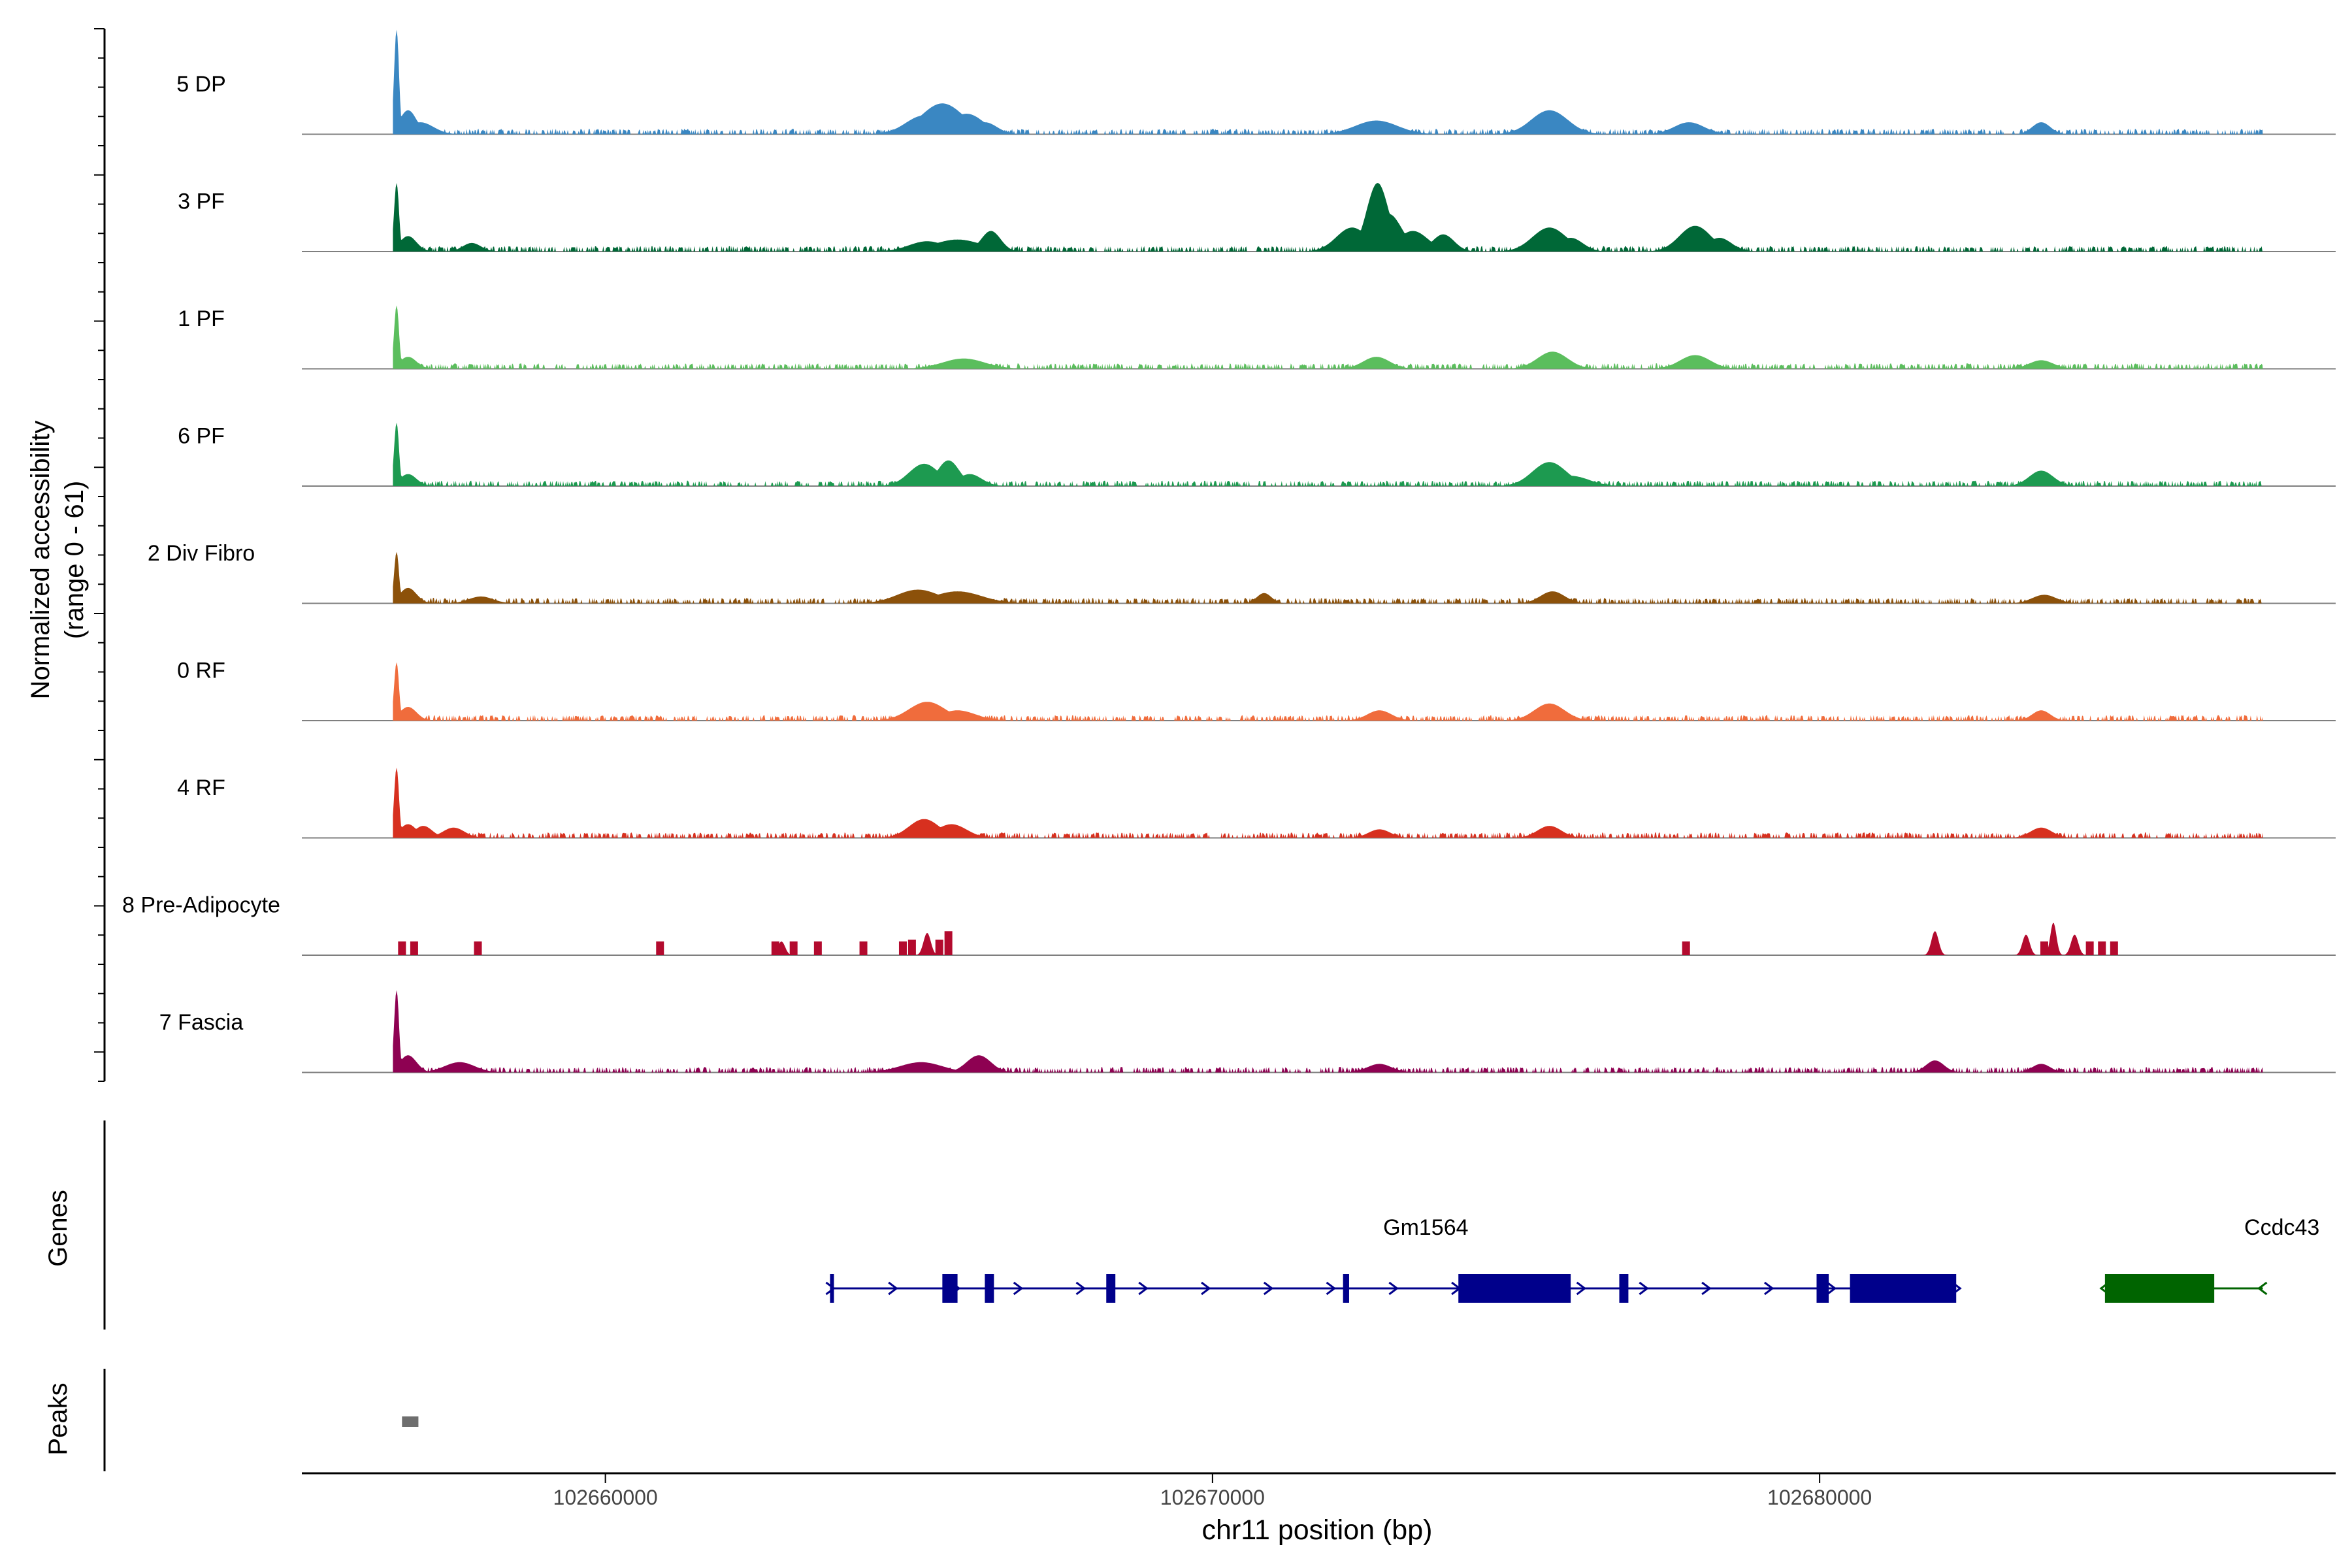 Image resolution: width=2352 pixels, height=1568 pixels. What do you see at coordinates (201, 553) in the screenshot?
I see `track-label: 2 Div Fibro` at bounding box center [201, 553].